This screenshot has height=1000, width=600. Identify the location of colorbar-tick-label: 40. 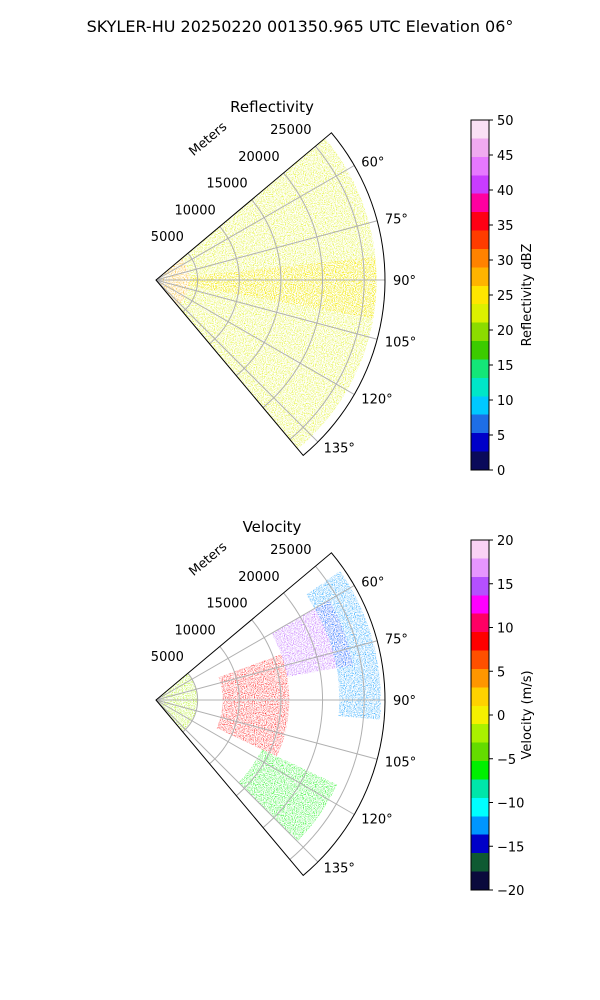
(505, 191).